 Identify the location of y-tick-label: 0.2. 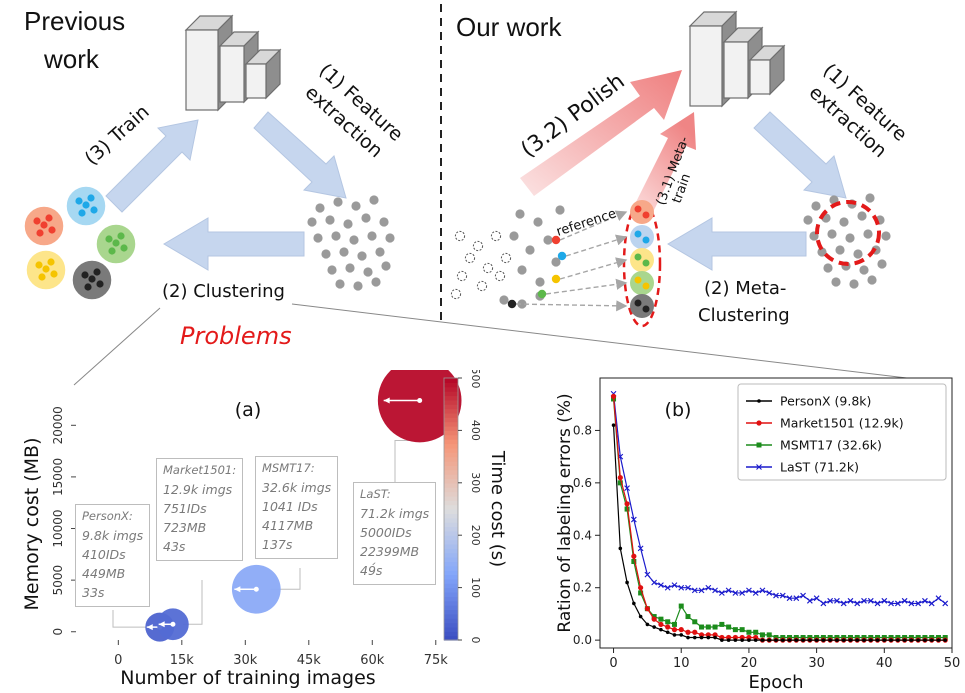
(582, 588).